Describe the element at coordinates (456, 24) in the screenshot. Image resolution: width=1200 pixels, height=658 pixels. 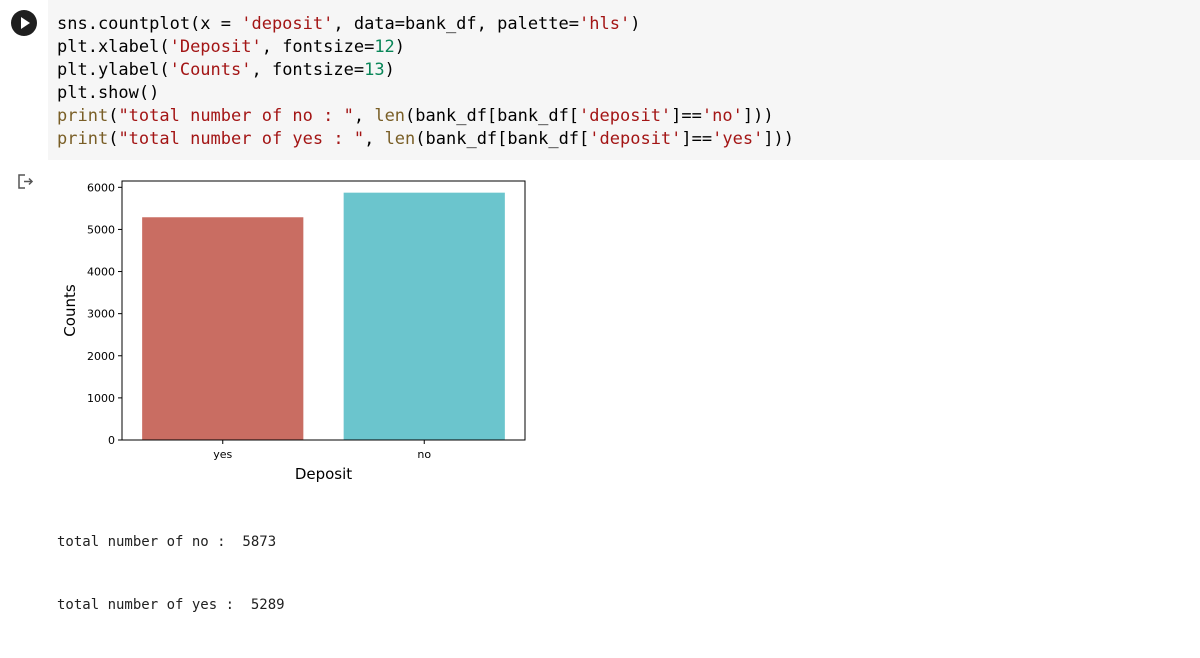
I see `code-token: , data=bank_df, palette=` at that location.